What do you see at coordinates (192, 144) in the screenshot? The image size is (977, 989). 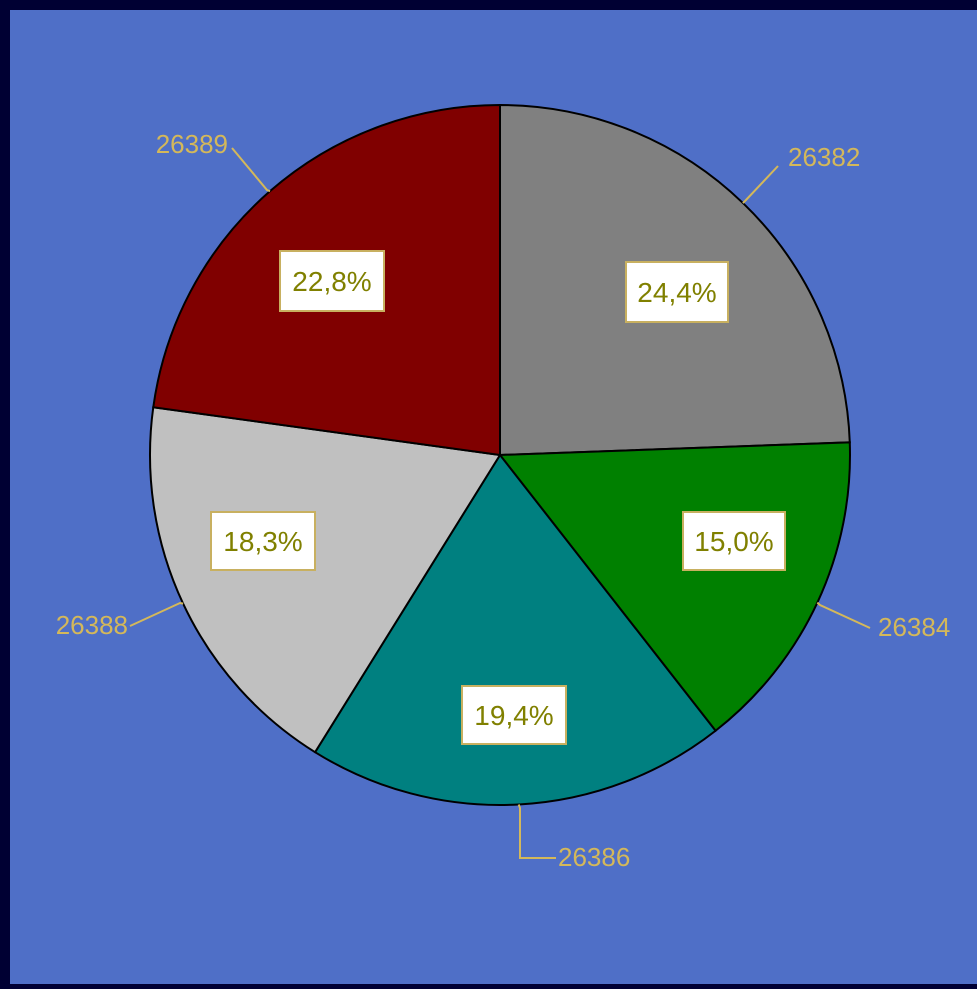 I see `category-label-26389: 26389` at bounding box center [192, 144].